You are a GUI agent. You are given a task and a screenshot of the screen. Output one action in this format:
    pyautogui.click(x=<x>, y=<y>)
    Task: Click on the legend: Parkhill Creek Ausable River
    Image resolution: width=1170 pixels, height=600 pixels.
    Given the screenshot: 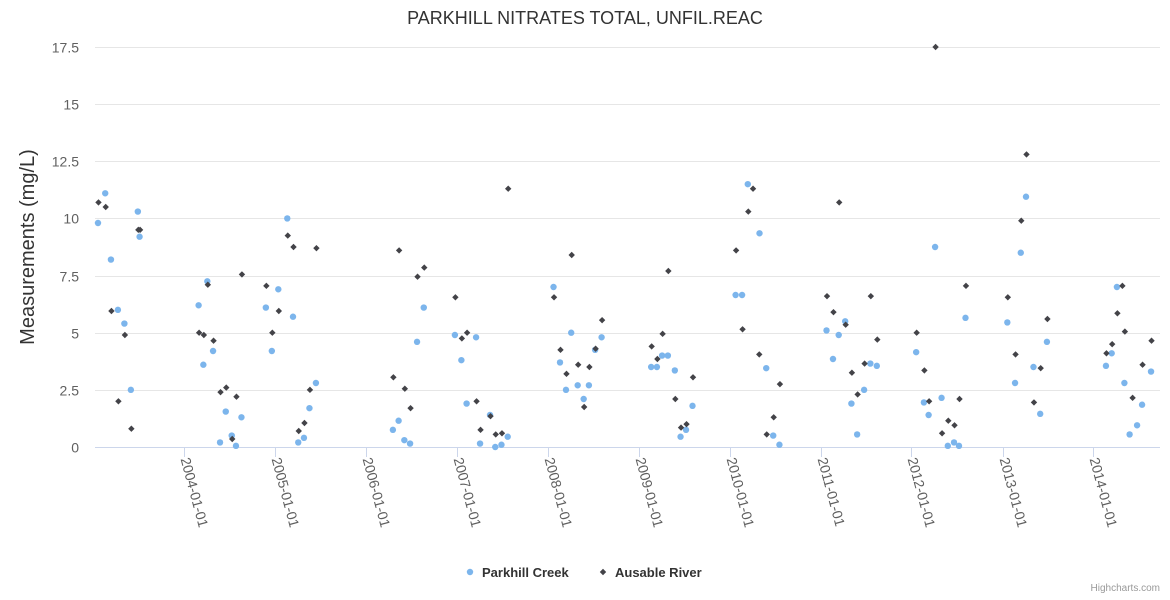 What is the action you would take?
    pyautogui.click(x=584, y=572)
    